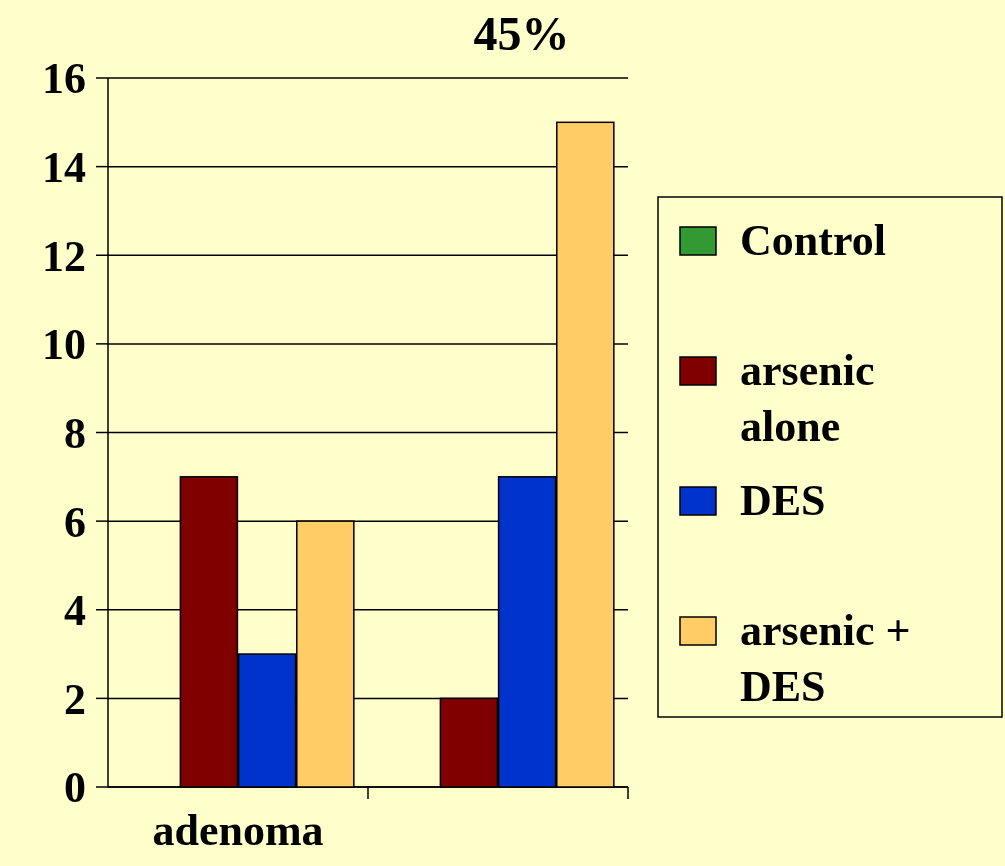 The height and width of the screenshot is (866, 1005). Describe the element at coordinates (807, 398) in the screenshot. I see `legend-label: arsenic alone` at that location.